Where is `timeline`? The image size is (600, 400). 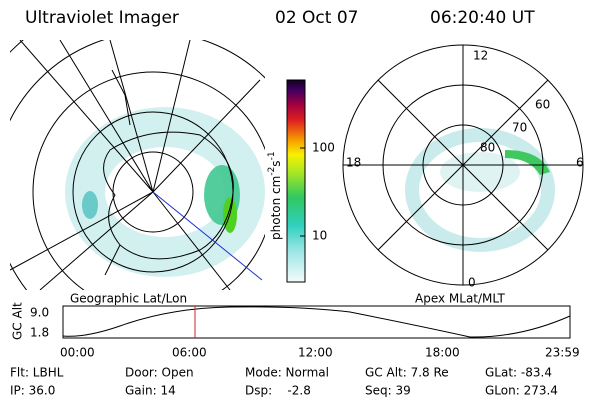
timeline is located at coordinates (316, 322).